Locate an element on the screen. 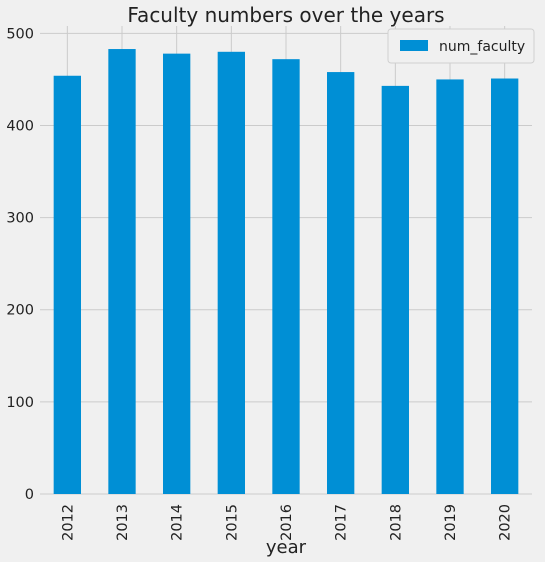 The image size is (545, 562). bar-2012 is located at coordinates (67, 284).